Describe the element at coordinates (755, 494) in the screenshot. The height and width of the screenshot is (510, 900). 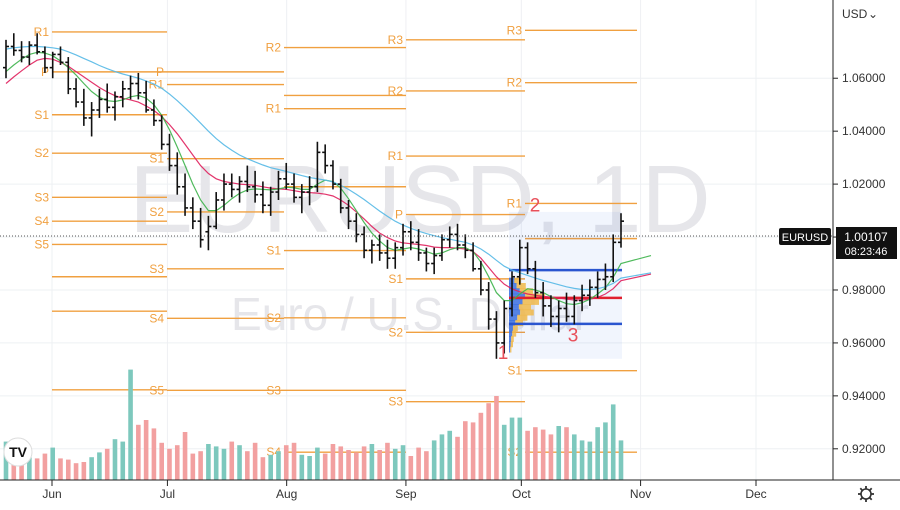
I see `x-tick-label: Dec` at that location.